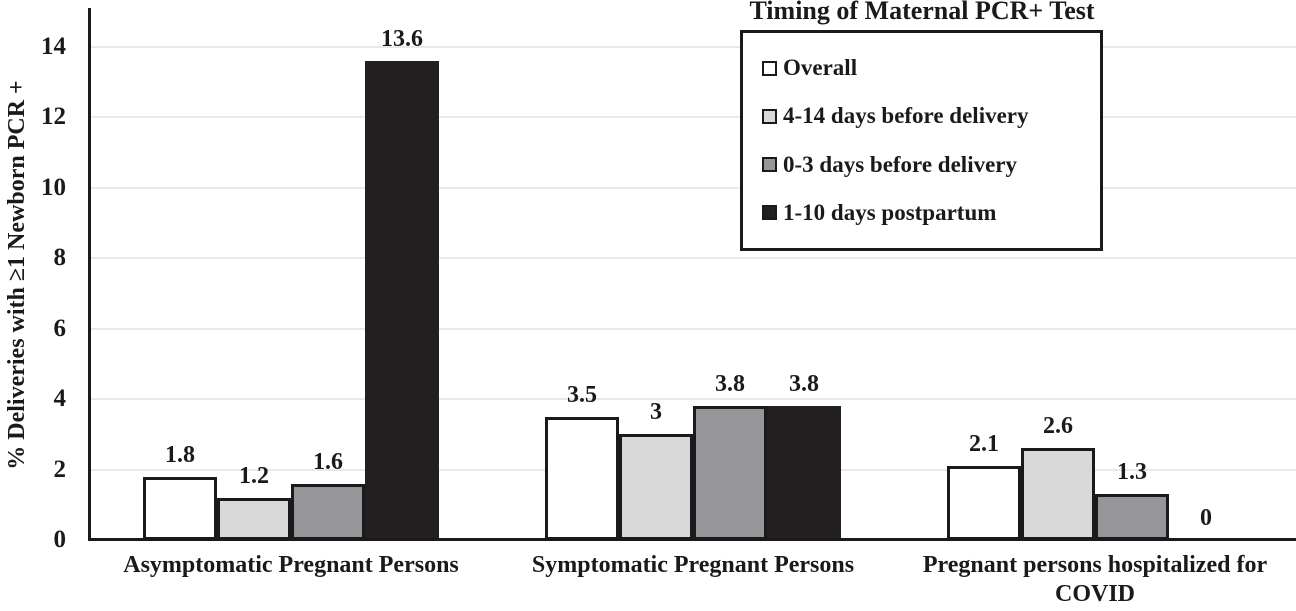  What do you see at coordinates (60, 539) in the screenshot?
I see `y-tick-label: 0` at bounding box center [60, 539].